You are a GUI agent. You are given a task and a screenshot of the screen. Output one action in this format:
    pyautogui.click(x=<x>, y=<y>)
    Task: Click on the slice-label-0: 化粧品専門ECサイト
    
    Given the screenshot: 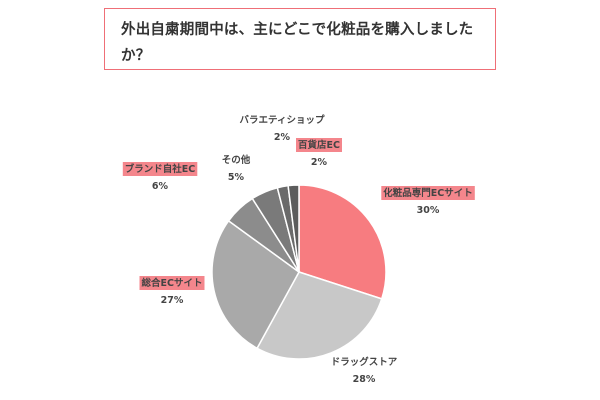 What is the action you would take?
    pyautogui.click(x=427, y=193)
    